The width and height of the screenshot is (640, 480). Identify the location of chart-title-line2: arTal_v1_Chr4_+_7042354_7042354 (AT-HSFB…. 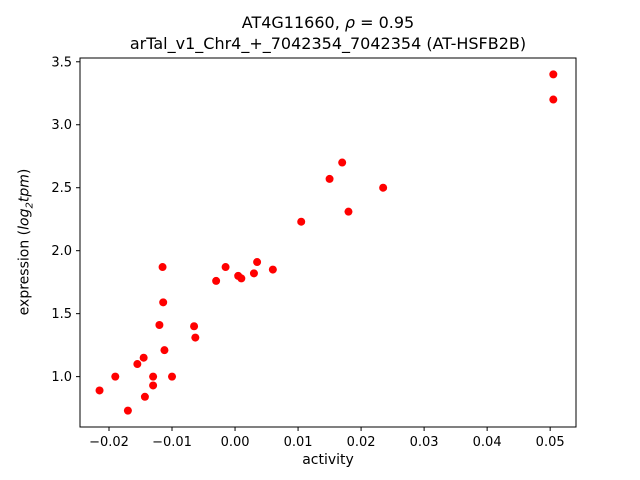
(328, 43).